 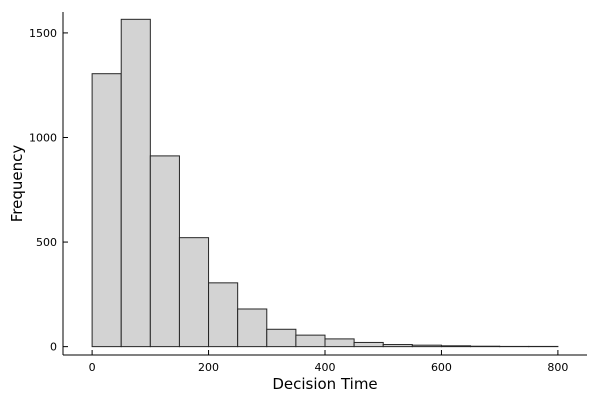 I want to click on x-tick-label: 200, so click(x=208, y=367).